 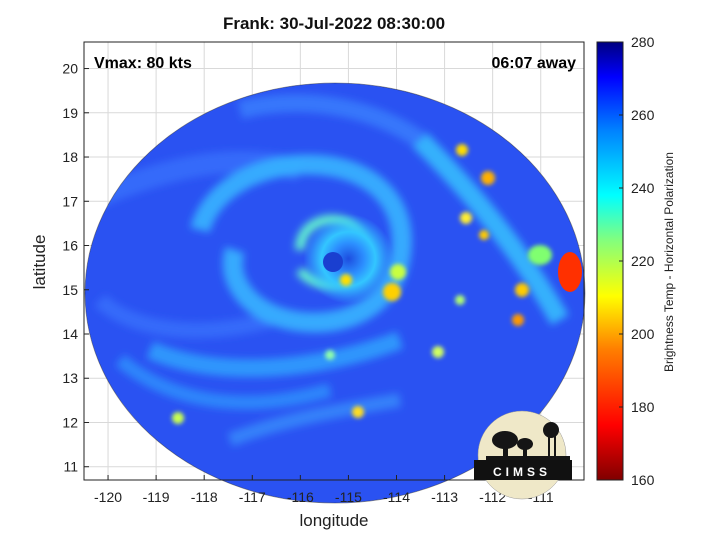 I want to click on colorbar-tick-label: 240, so click(x=643, y=188).